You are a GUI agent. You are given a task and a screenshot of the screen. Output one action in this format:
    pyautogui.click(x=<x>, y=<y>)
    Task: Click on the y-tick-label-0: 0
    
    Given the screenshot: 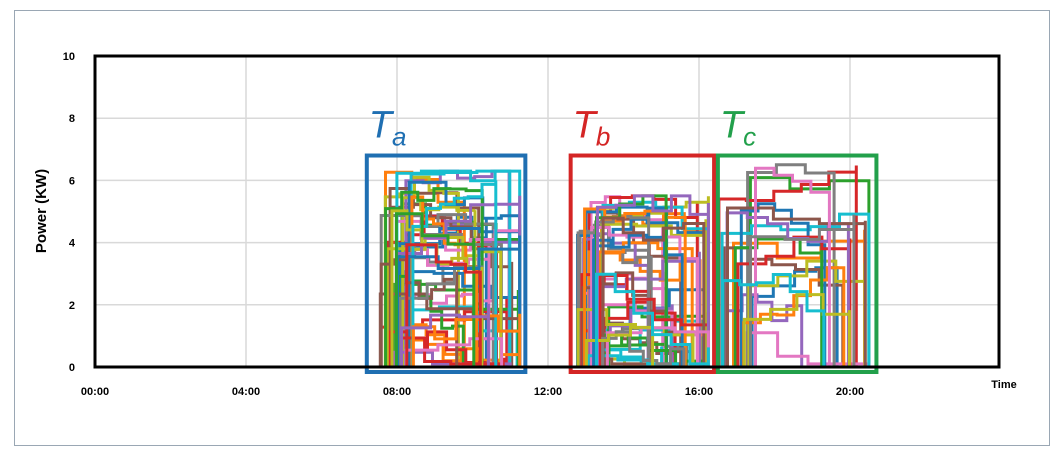 What is the action you would take?
    pyautogui.click(x=72, y=368)
    